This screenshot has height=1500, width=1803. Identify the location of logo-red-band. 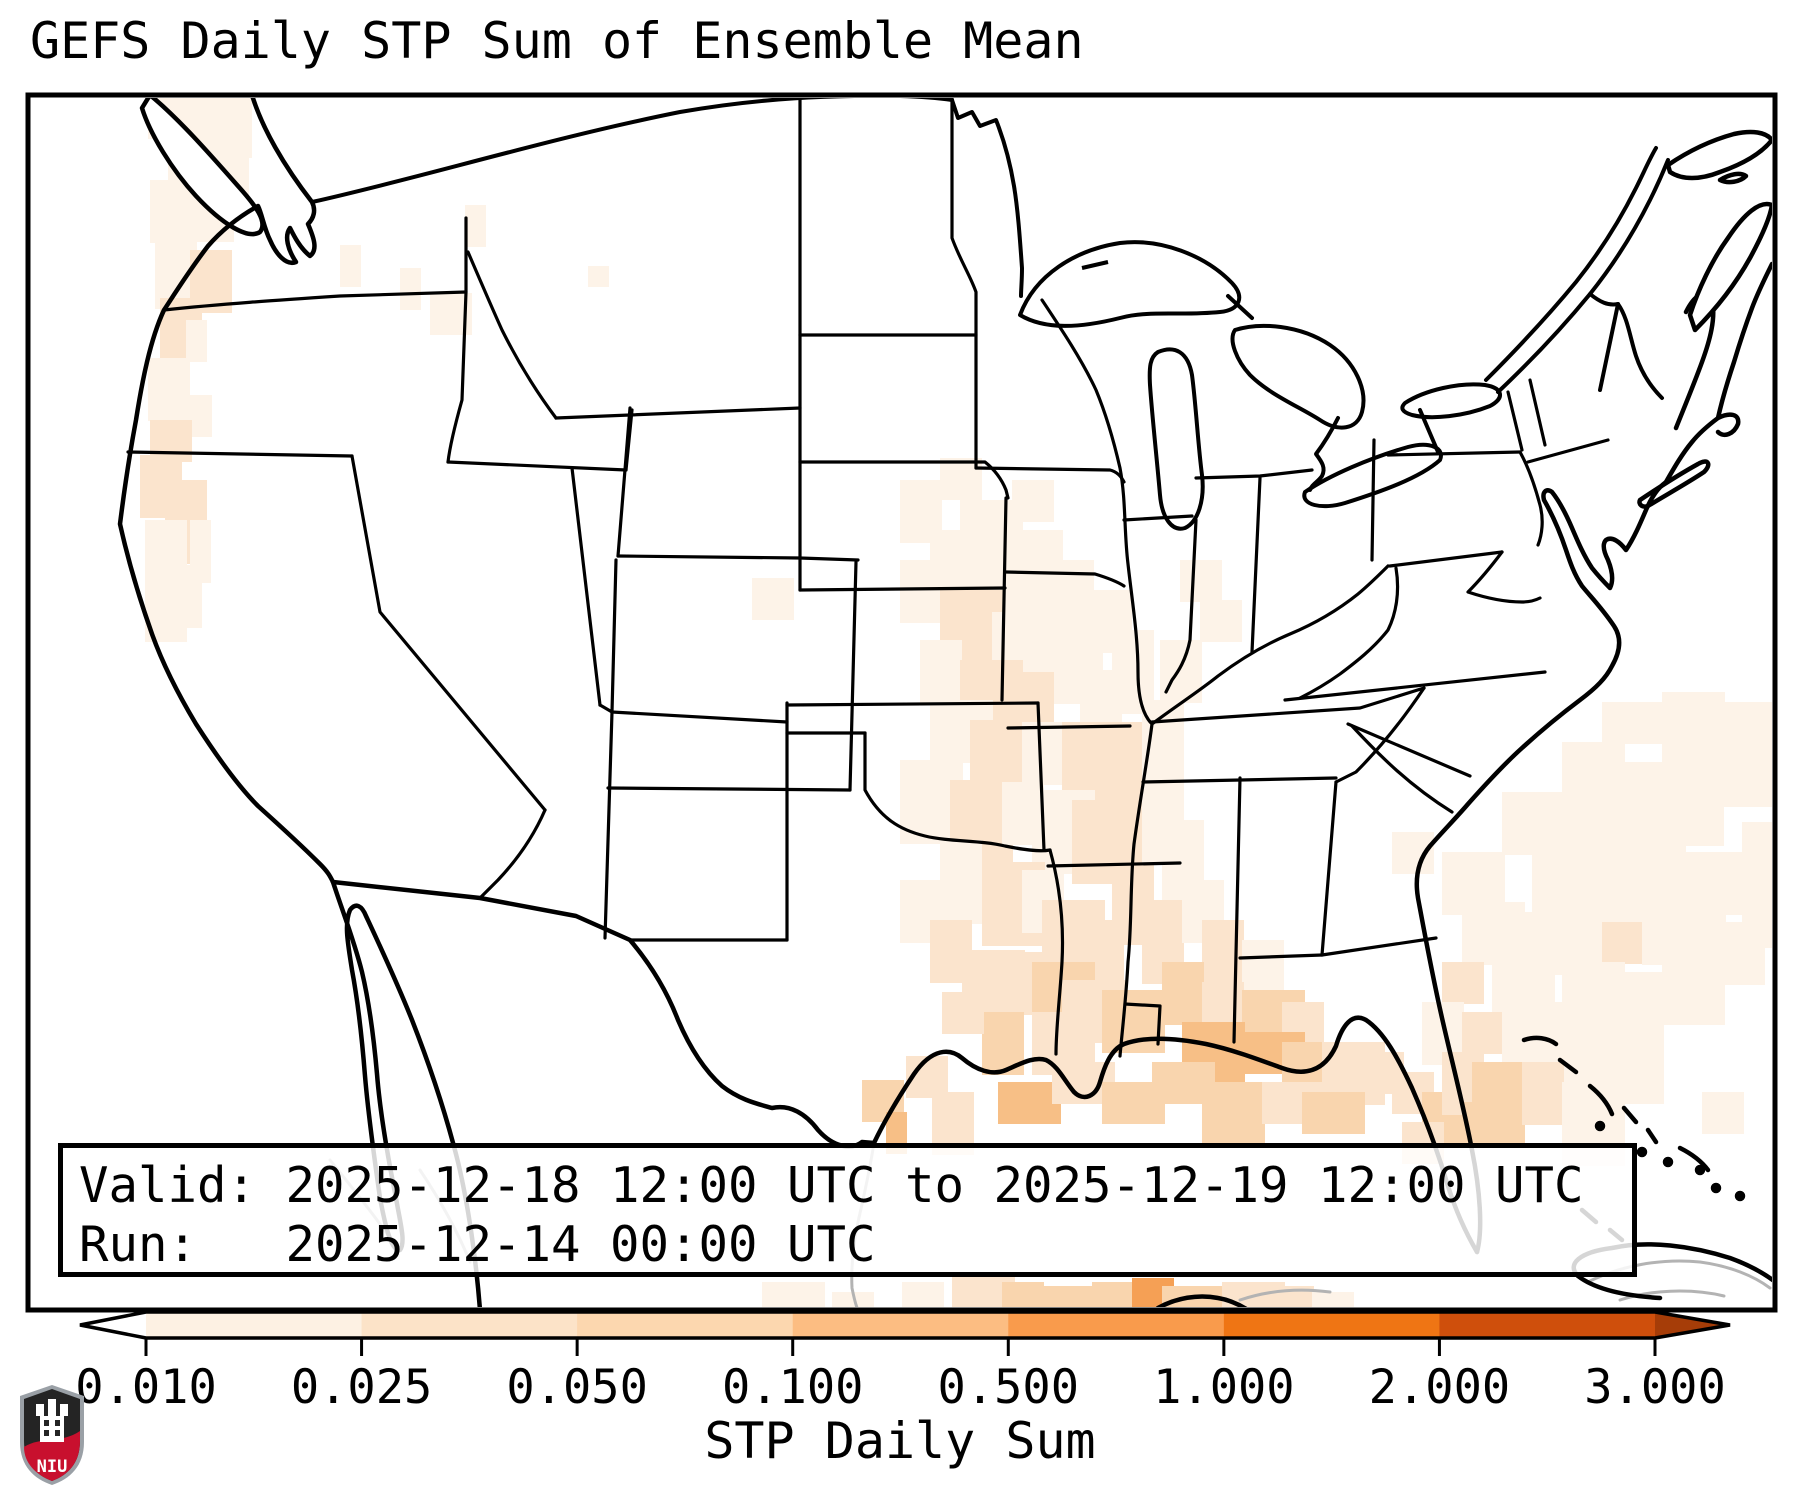
(52, 1456).